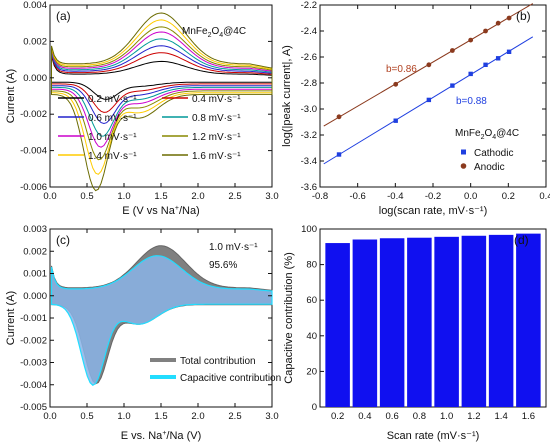  Describe the element at coordinates (419, 416) in the screenshot. I see `panel-d-xtick-label: 0.8` at that location.